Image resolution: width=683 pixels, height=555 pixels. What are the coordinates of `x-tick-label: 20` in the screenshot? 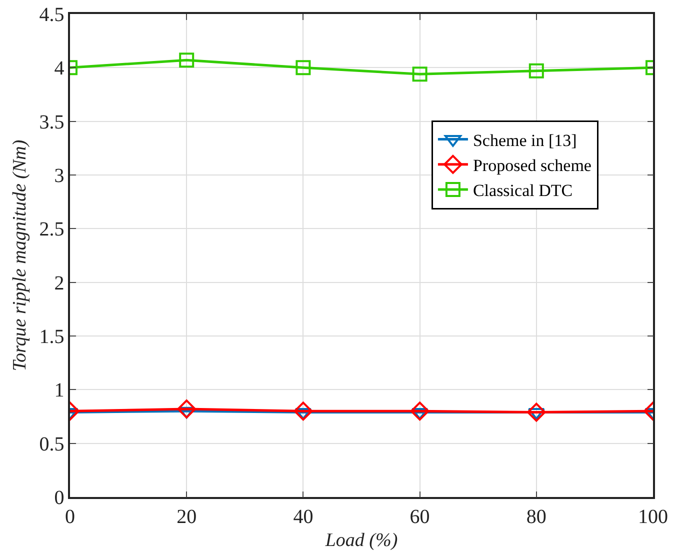 It's located at (186, 517).